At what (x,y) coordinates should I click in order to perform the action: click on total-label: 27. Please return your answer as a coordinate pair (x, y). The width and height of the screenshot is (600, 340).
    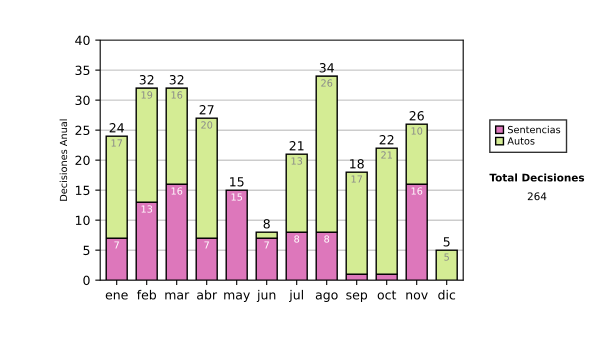
    Looking at the image, I should click on (207, 109).